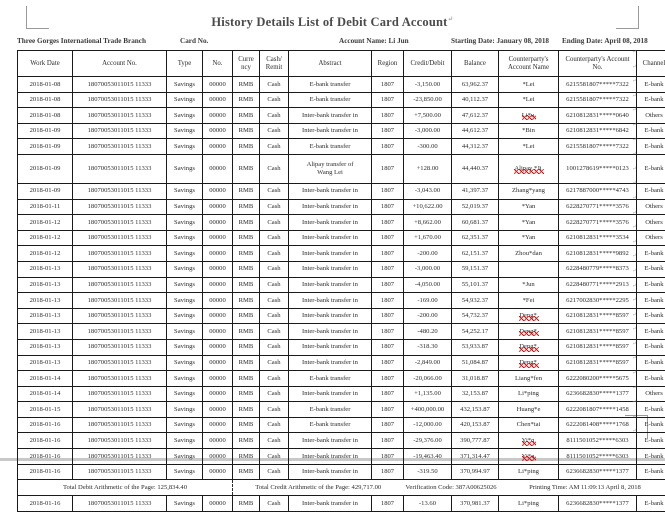 The image size is (665, 512). I want to click on spellcheck-underline-icon: Yi*q, so click(529, 457).